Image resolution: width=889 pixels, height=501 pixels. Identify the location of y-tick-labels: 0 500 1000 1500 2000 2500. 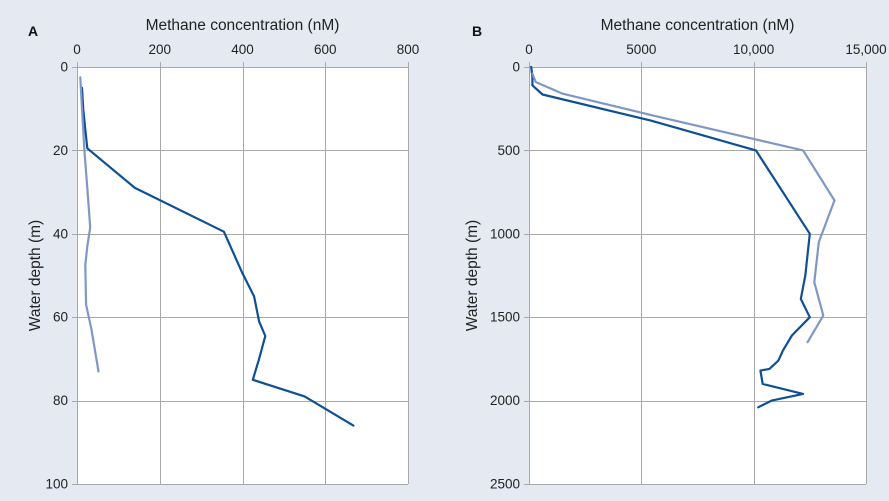
(505, 276).